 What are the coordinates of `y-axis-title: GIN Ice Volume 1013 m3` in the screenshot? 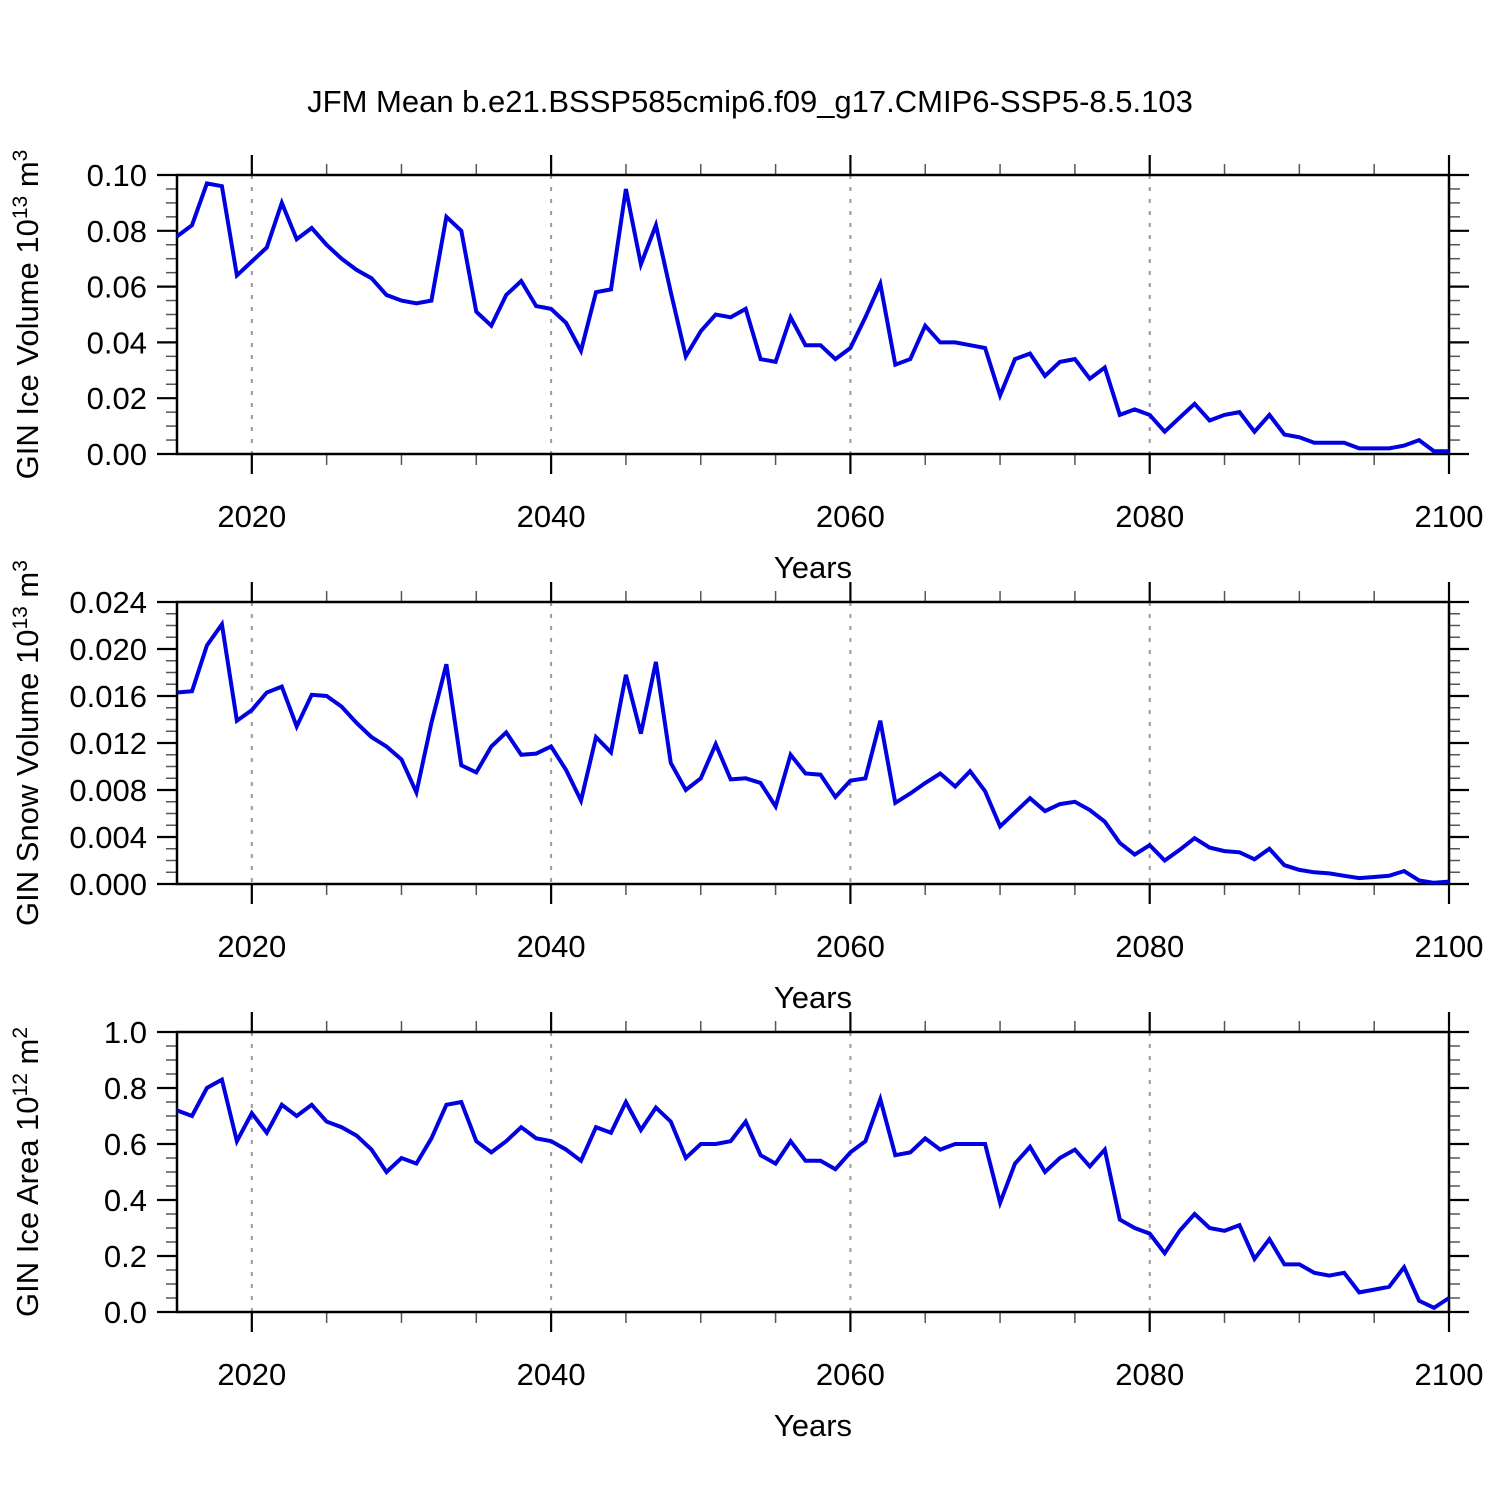 It's located at (27, 315).